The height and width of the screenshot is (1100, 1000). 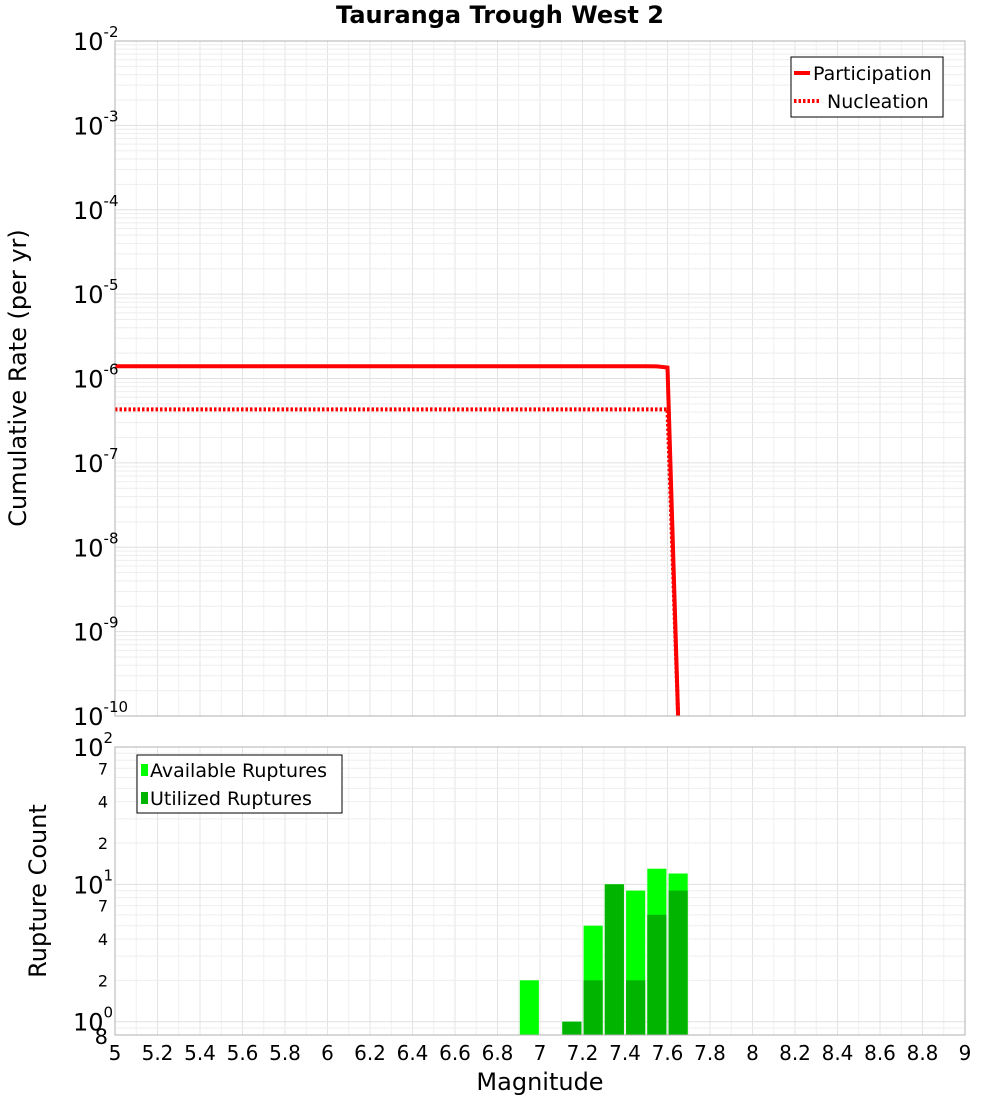 What do you see at coordinates (243, 1053) in the screenshot?
I see `x-tick-label: 5.6` at bounding box center [243, 1053].